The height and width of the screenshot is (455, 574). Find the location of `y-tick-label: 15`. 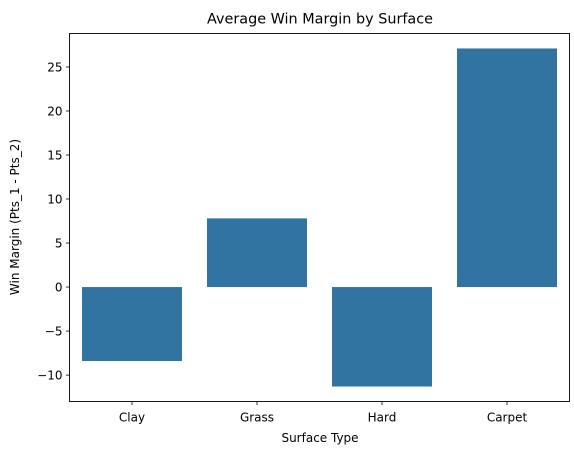

y-tick-label: 15 is located at coordinates (54, 155).